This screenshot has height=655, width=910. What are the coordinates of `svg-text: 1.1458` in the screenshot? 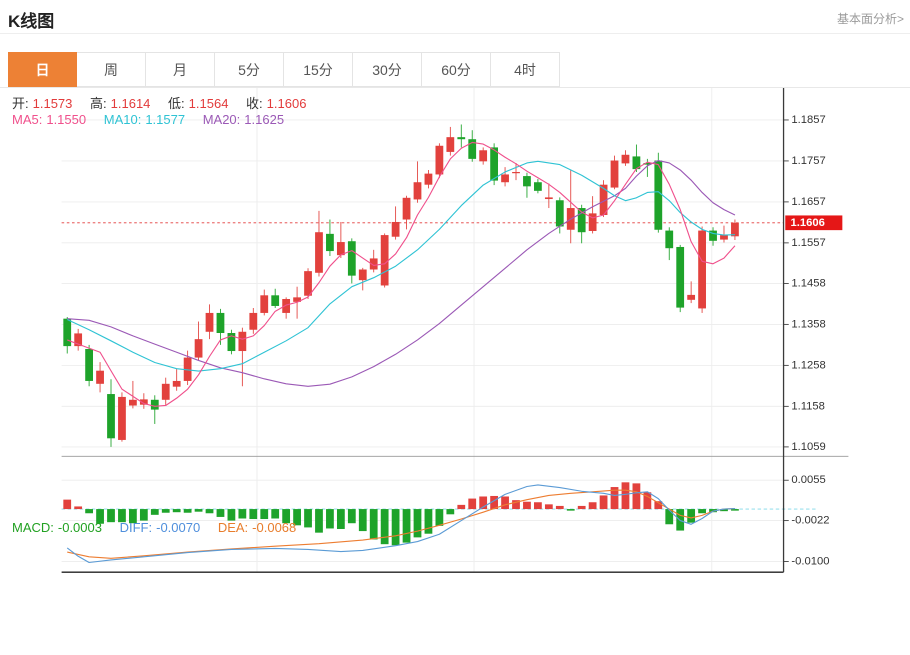 It's located at (808, 283).